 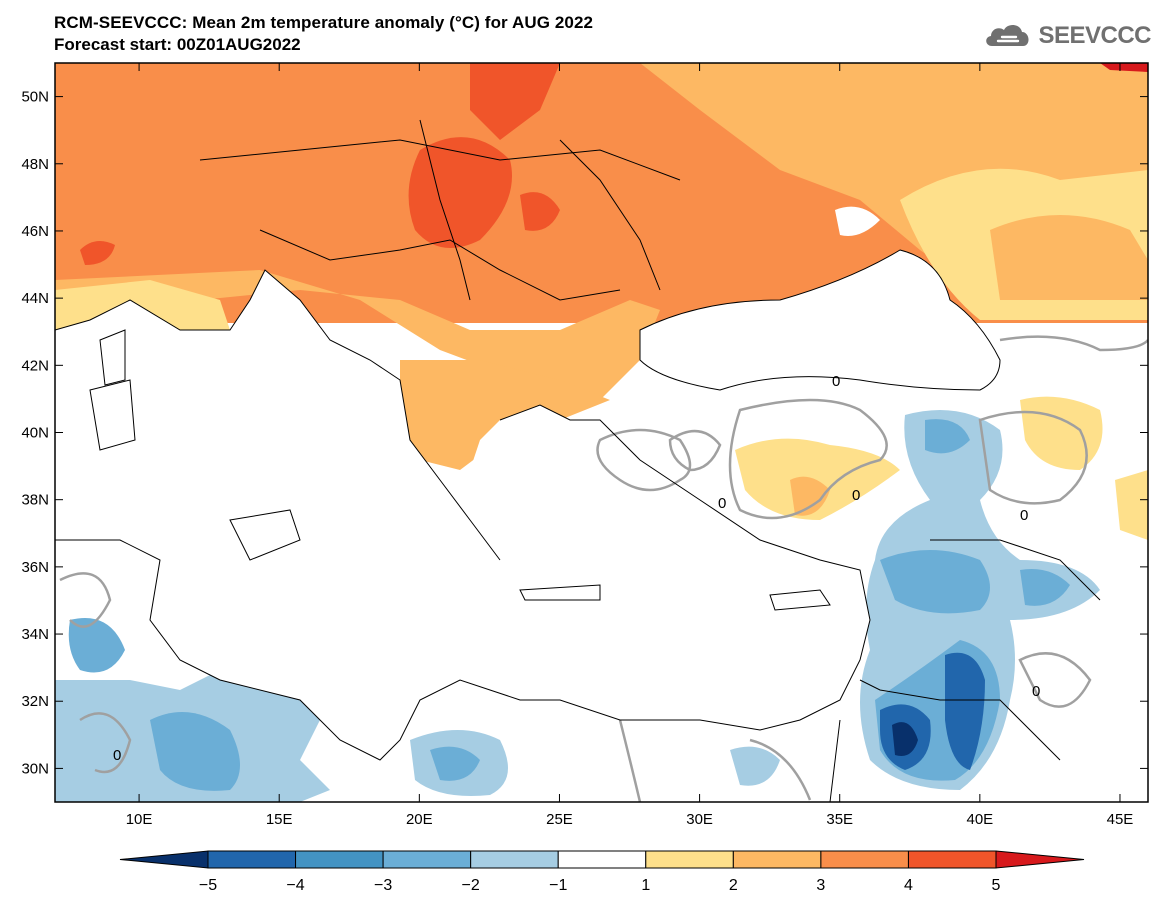 What do you see at coordinates (947, 436) in the screenshot?
I see `anomaly-neg2-neg3-turkey-east` at bounding box center [947, 436].